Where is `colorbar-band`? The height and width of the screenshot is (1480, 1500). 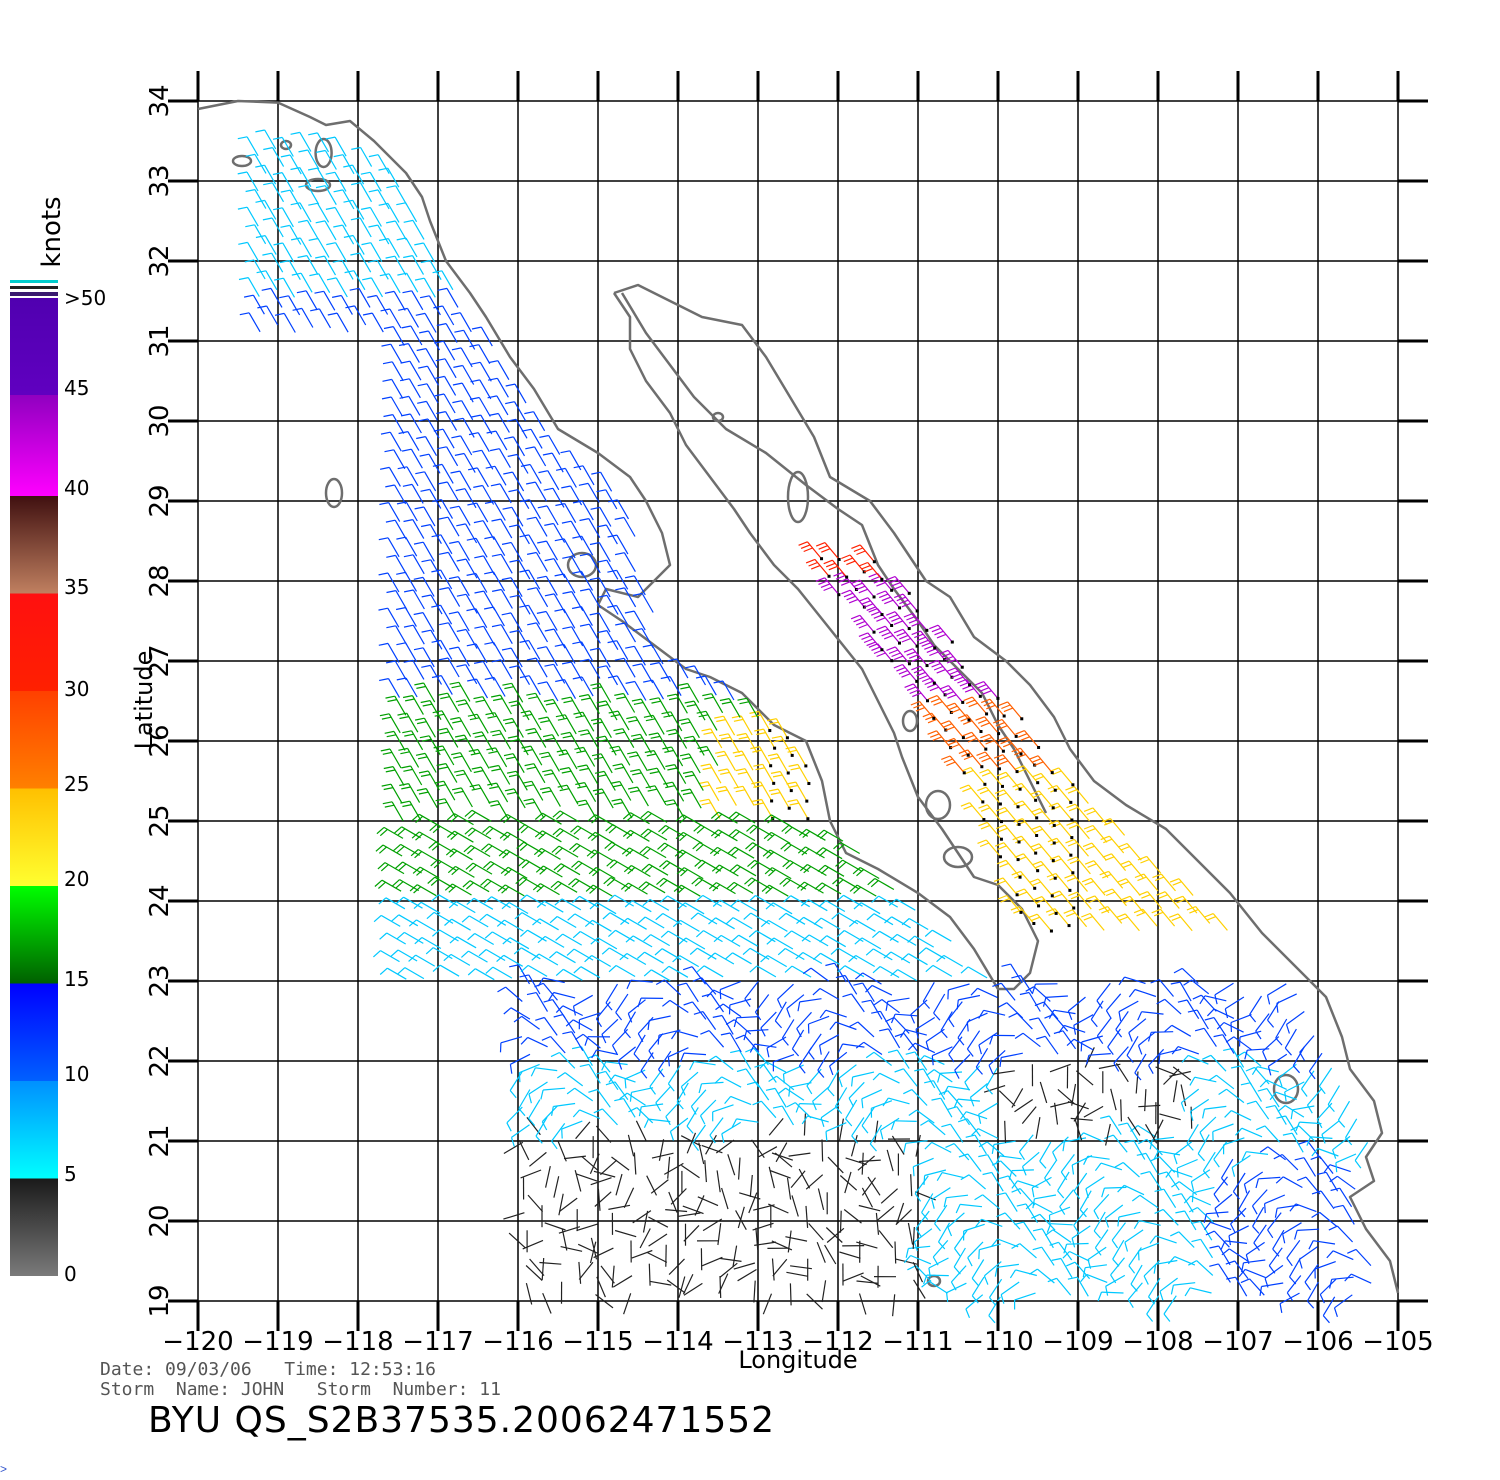 colorbar-band is located at coordinates (34, 1032).